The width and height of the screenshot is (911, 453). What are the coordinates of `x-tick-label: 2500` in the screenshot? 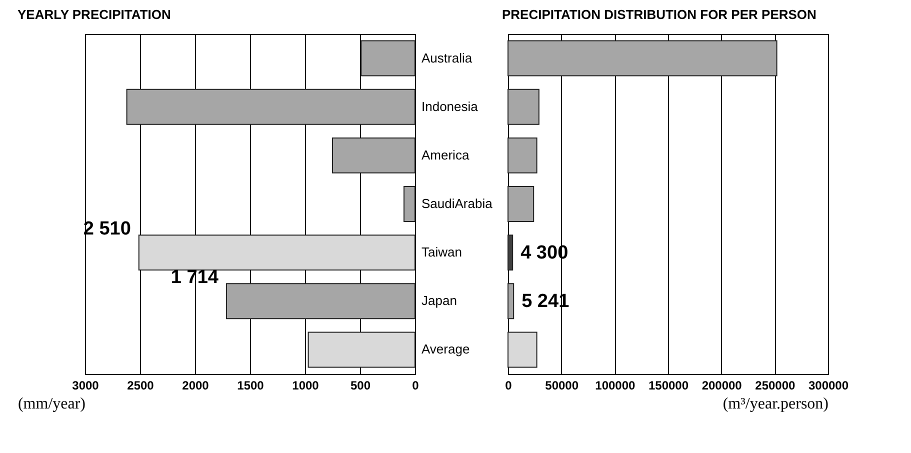 It's located at (140, 385).